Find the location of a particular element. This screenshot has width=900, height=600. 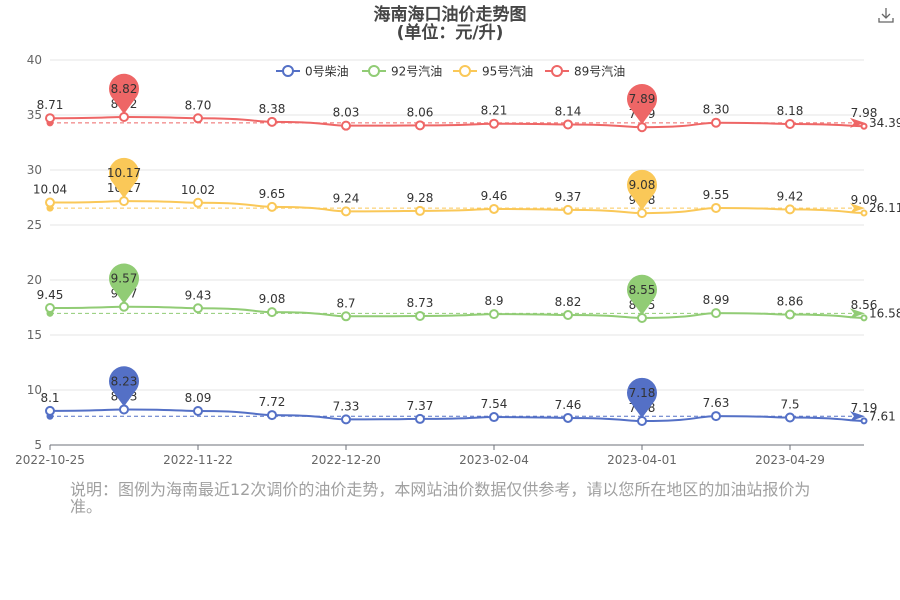

chart-title: 海南海口油价走势图 is located at coordinates (450, 14).